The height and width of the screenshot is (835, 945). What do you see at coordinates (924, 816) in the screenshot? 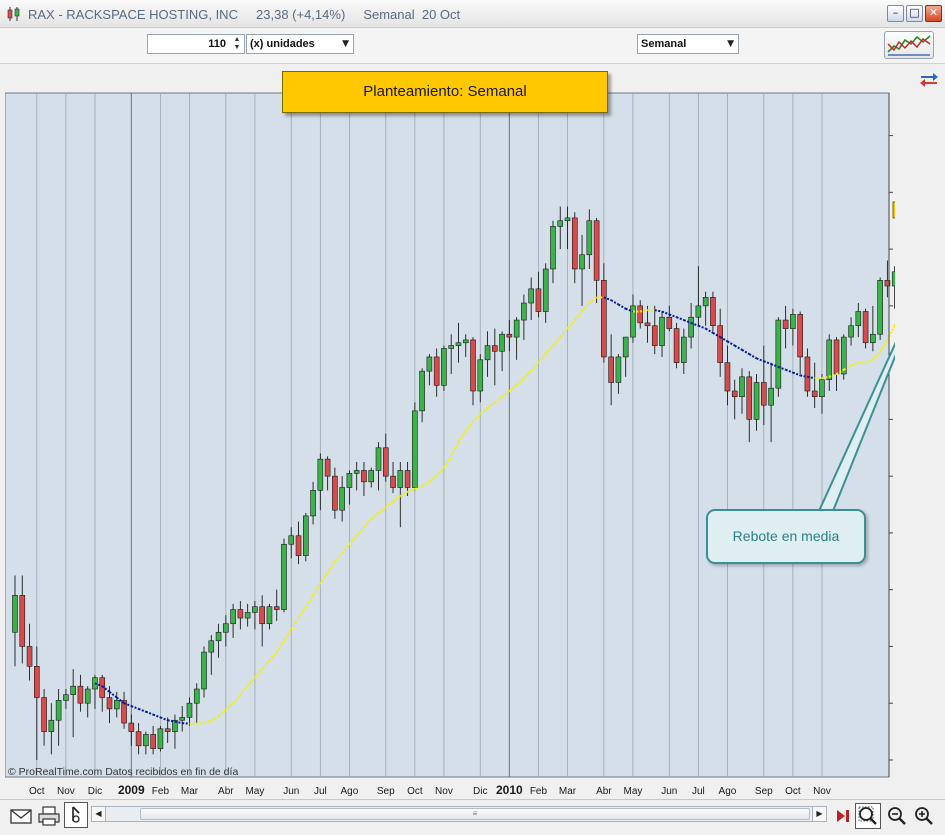
I see `zoom-in-icon` at bounding box center [924, 816].